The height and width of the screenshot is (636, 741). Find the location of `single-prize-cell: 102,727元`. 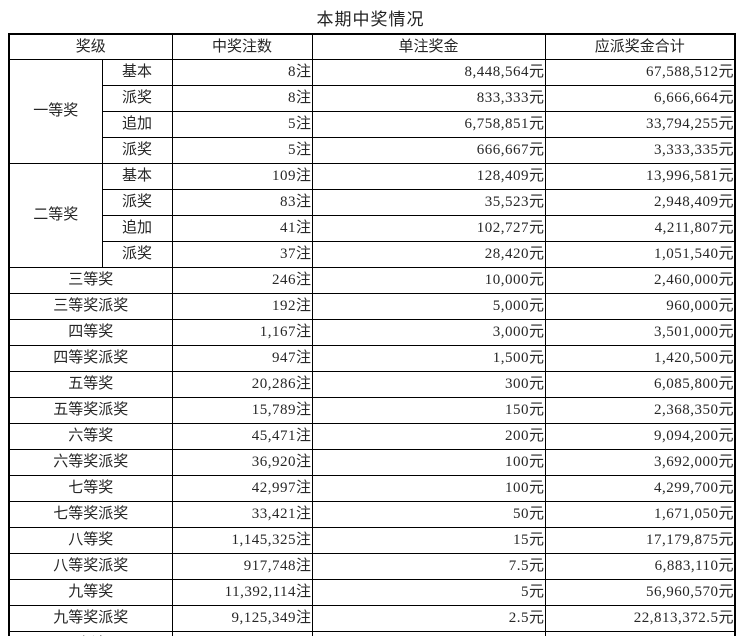

single-prize-cell: 102,727元 is located at coordinates (428, 228).